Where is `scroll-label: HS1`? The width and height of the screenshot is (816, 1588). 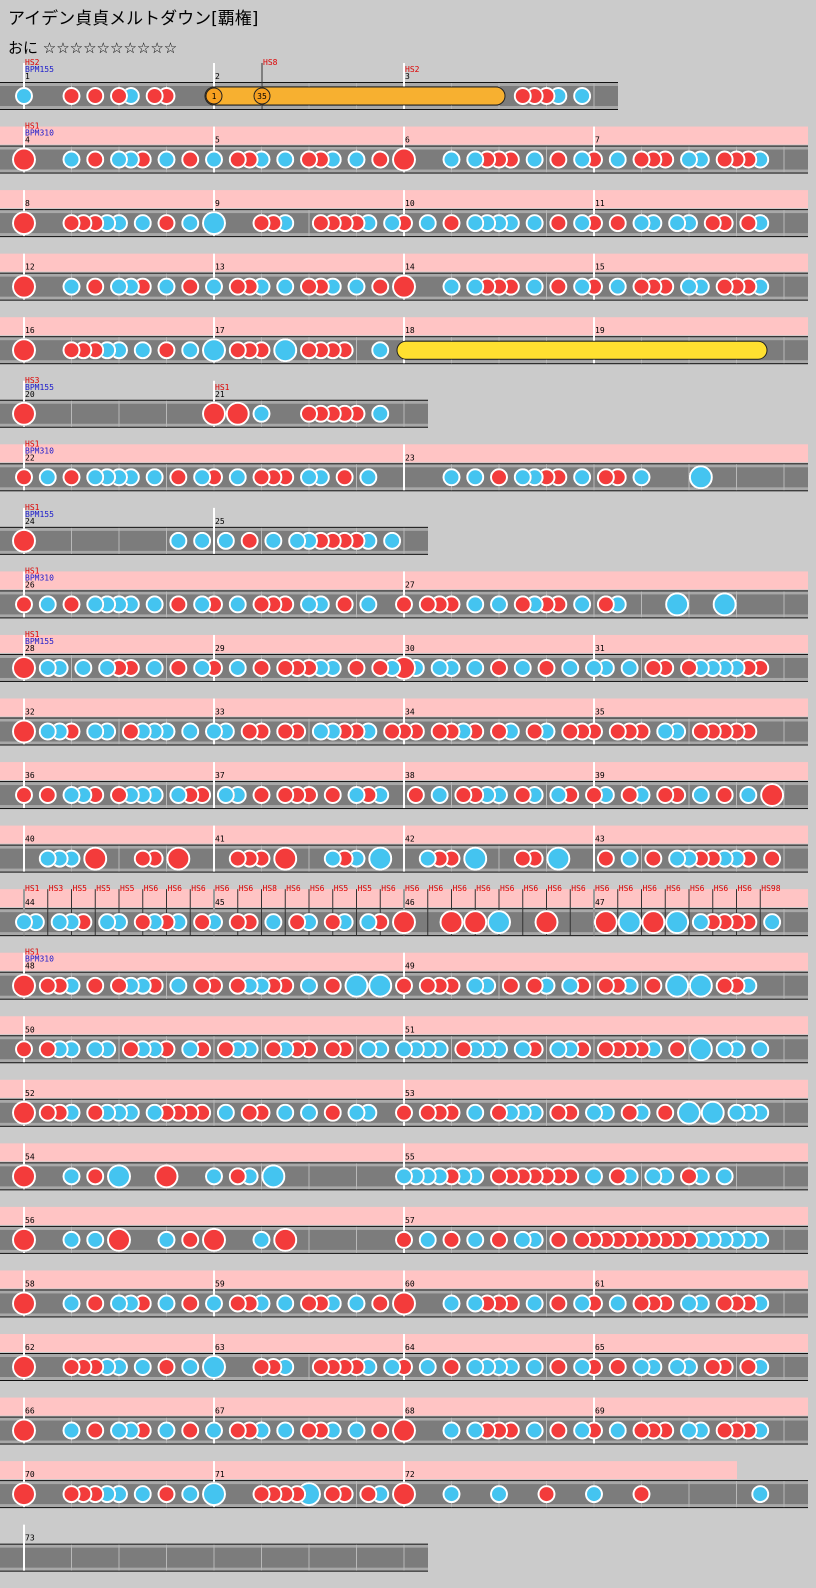 scroll-label: HS1 is located at coordinates (32, 952).